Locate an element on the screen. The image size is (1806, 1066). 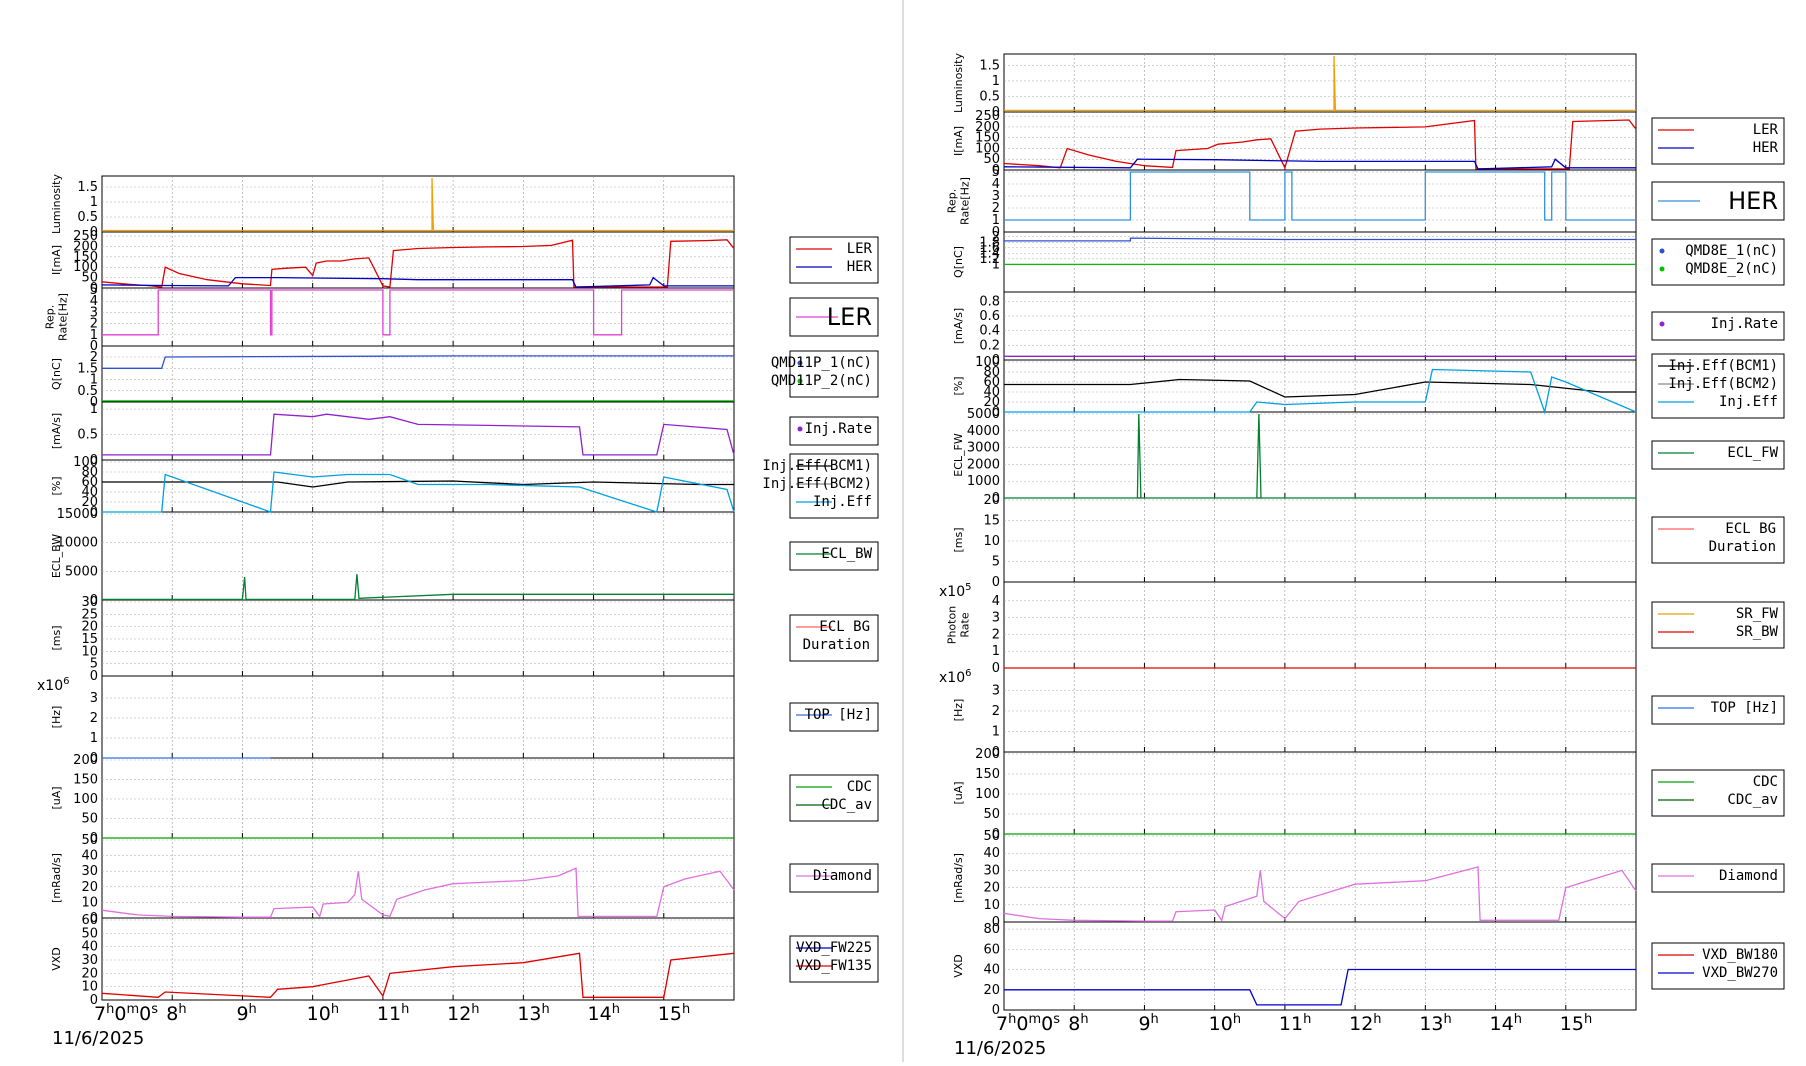
axis-multiplier-exp: 6 is located at coordinates (66, 681).